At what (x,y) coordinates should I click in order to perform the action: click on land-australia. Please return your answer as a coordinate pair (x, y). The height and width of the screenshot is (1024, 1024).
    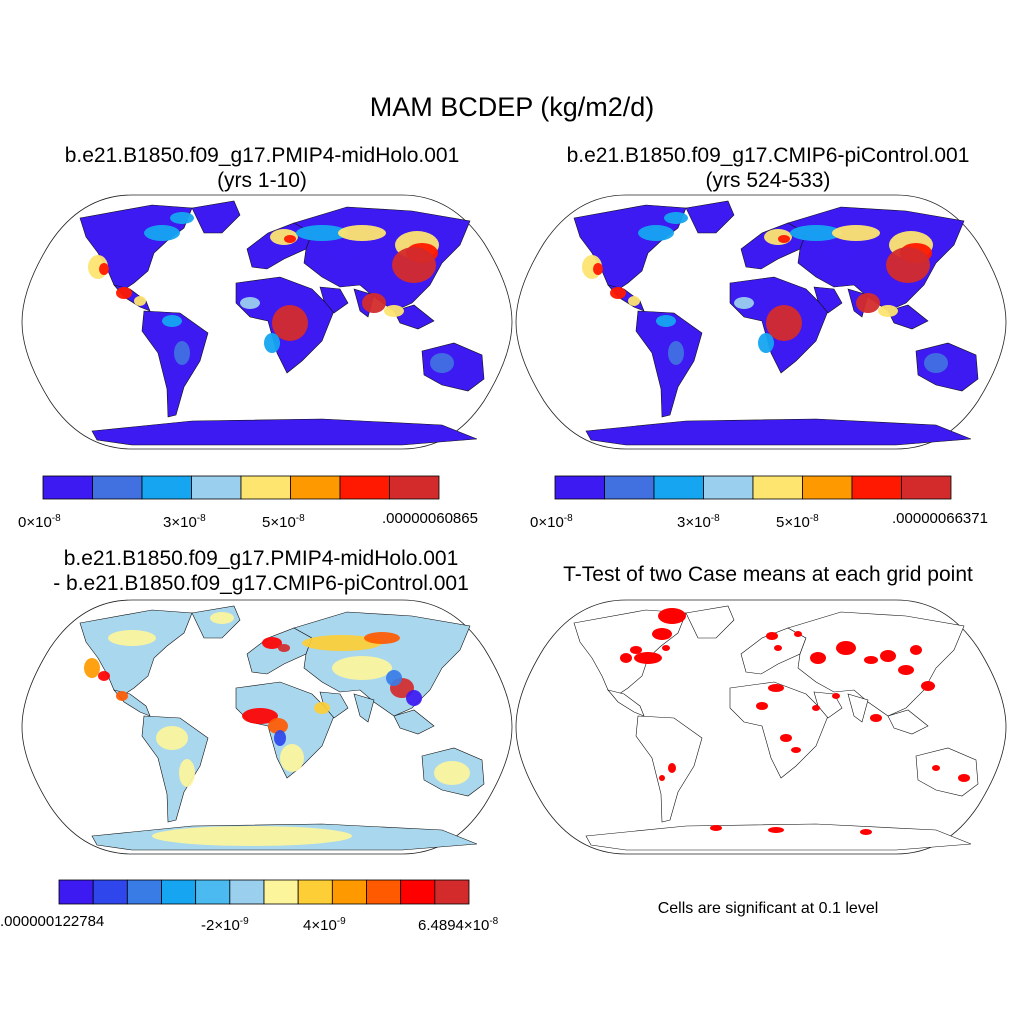
    Looking at the image, I should click on (947, 772).